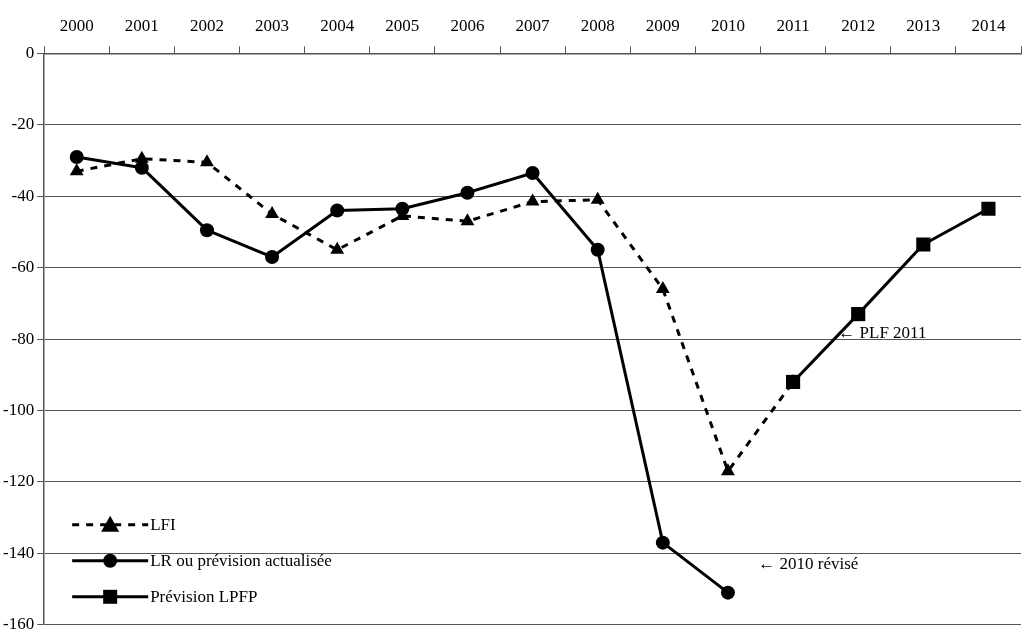 Image resolution: width=1031 pixels, height=638 pixels. What do you see at coordinates (206, 25) in the screenshot?
I see `x-tick-label: 2002` at bounding box center [206, 25].